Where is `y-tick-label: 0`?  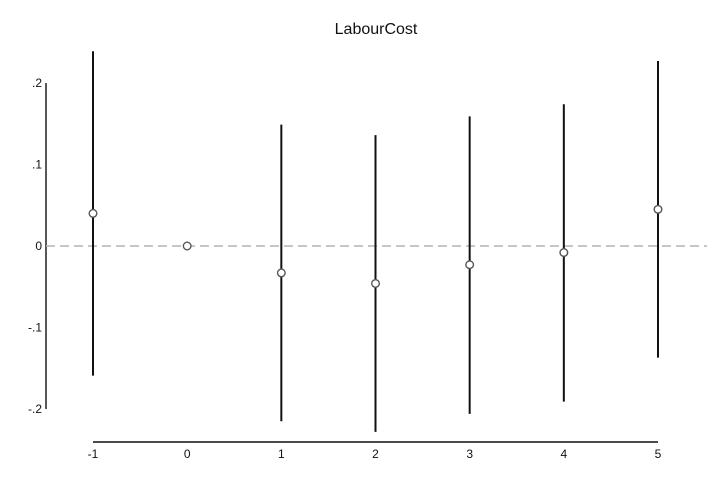
y-tick-label: 0 is located at coordinates (38, 246).